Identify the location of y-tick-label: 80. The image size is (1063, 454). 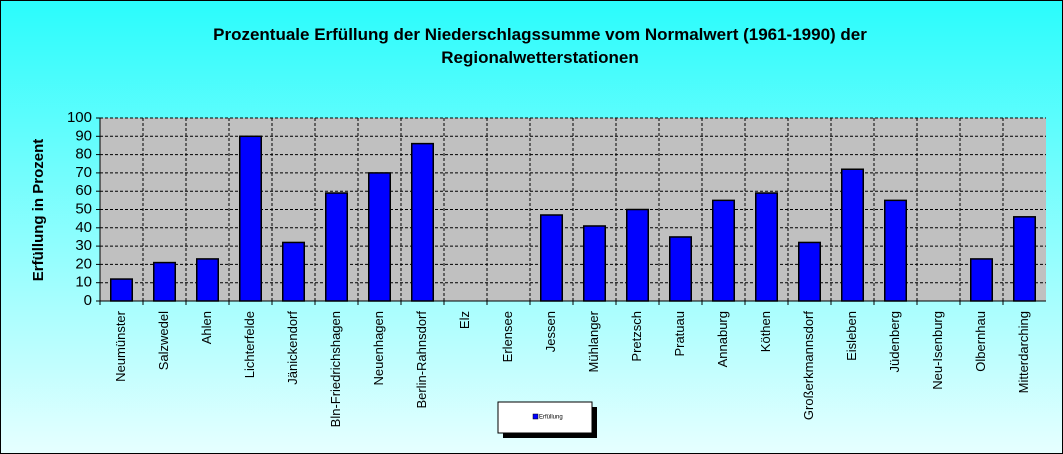
(83, 154).